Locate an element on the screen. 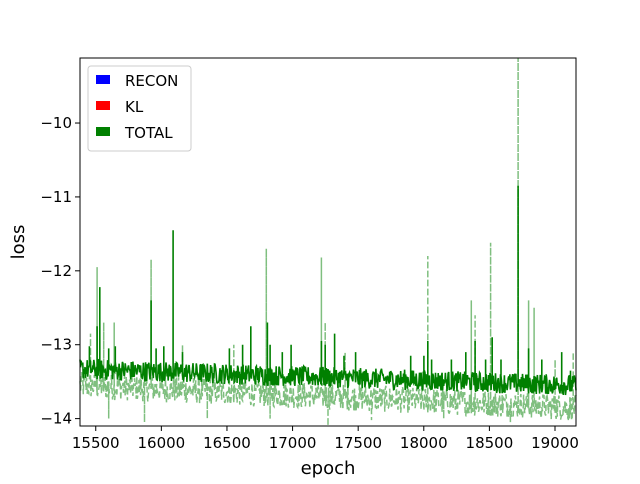 Image resolution: width=640 pixels, height=484 pixels. x-axis-ticks: 15500 16000 16500 17000 17500 18000 18500 19000 is located at coordinates (325, 439).